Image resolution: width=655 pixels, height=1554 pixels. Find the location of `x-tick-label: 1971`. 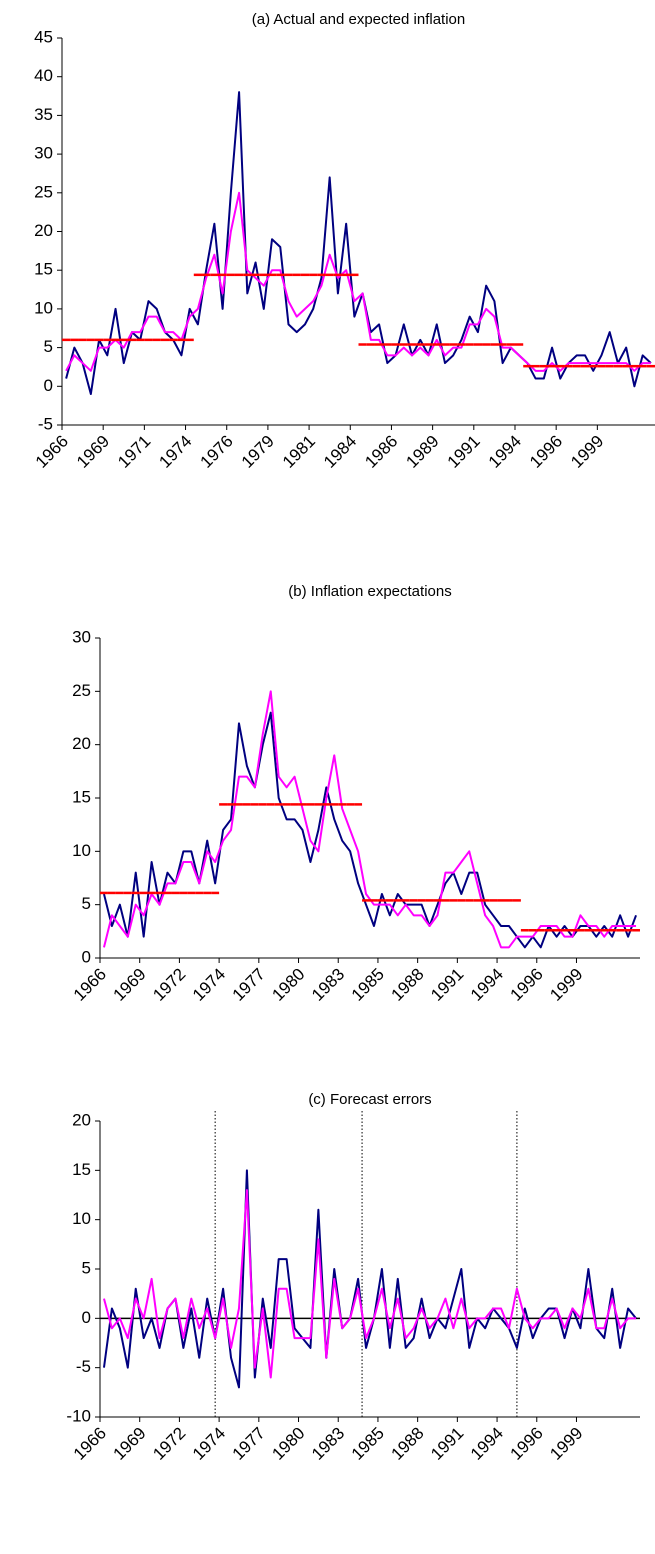

x-tick-label: 1971 is located at coordinates (134, 452).